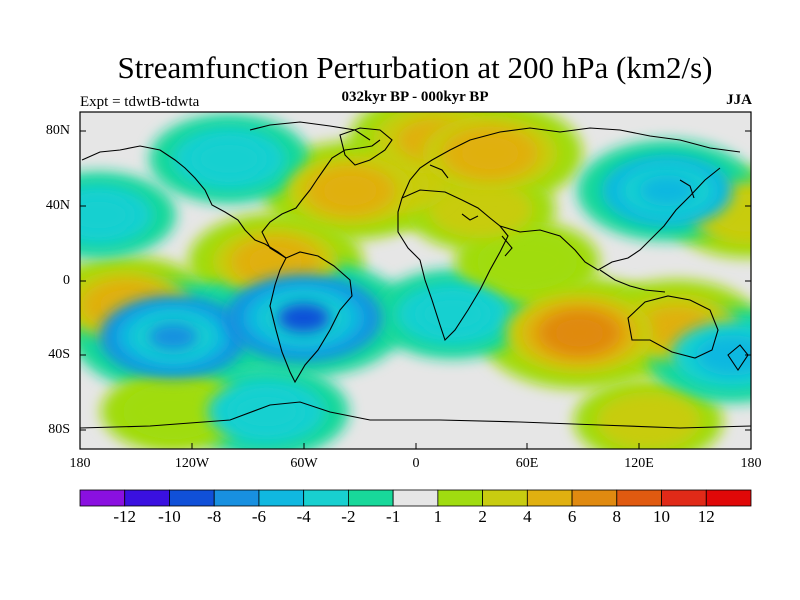  I want to click on indonesia, so click(632, 281).